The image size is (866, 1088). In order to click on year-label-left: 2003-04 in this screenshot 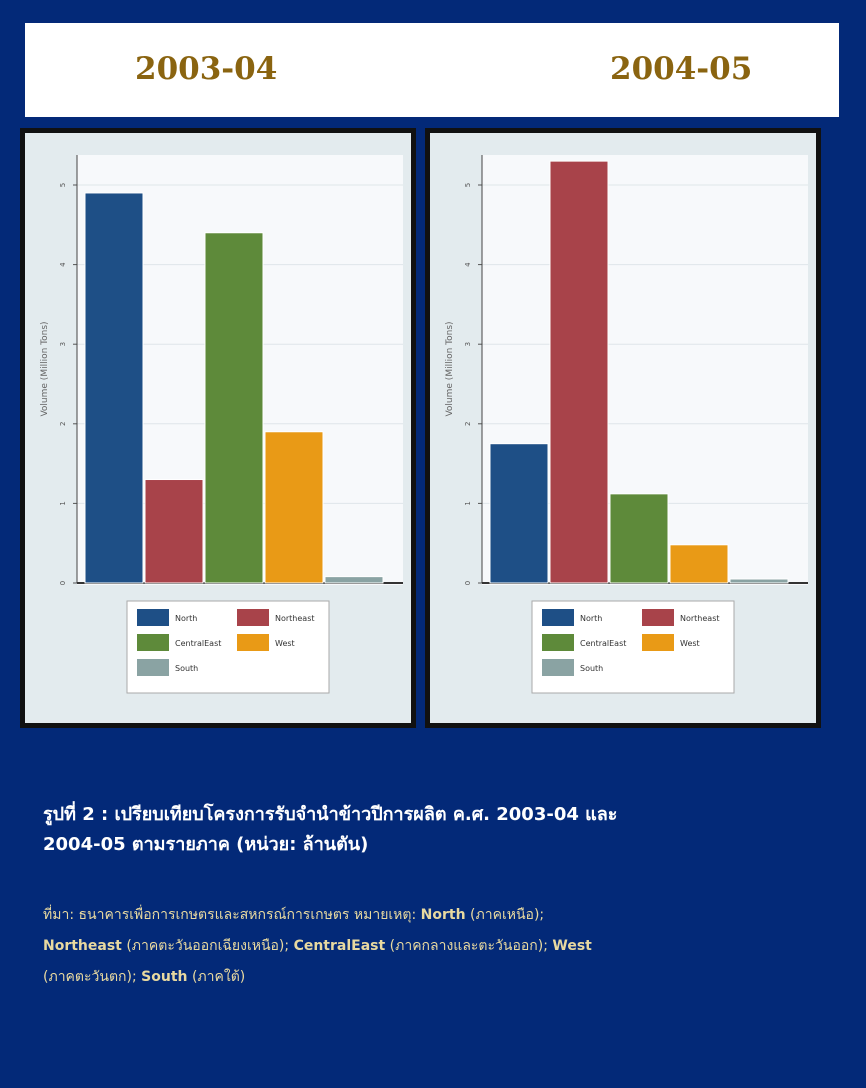, I will do `click(206, 69)`.